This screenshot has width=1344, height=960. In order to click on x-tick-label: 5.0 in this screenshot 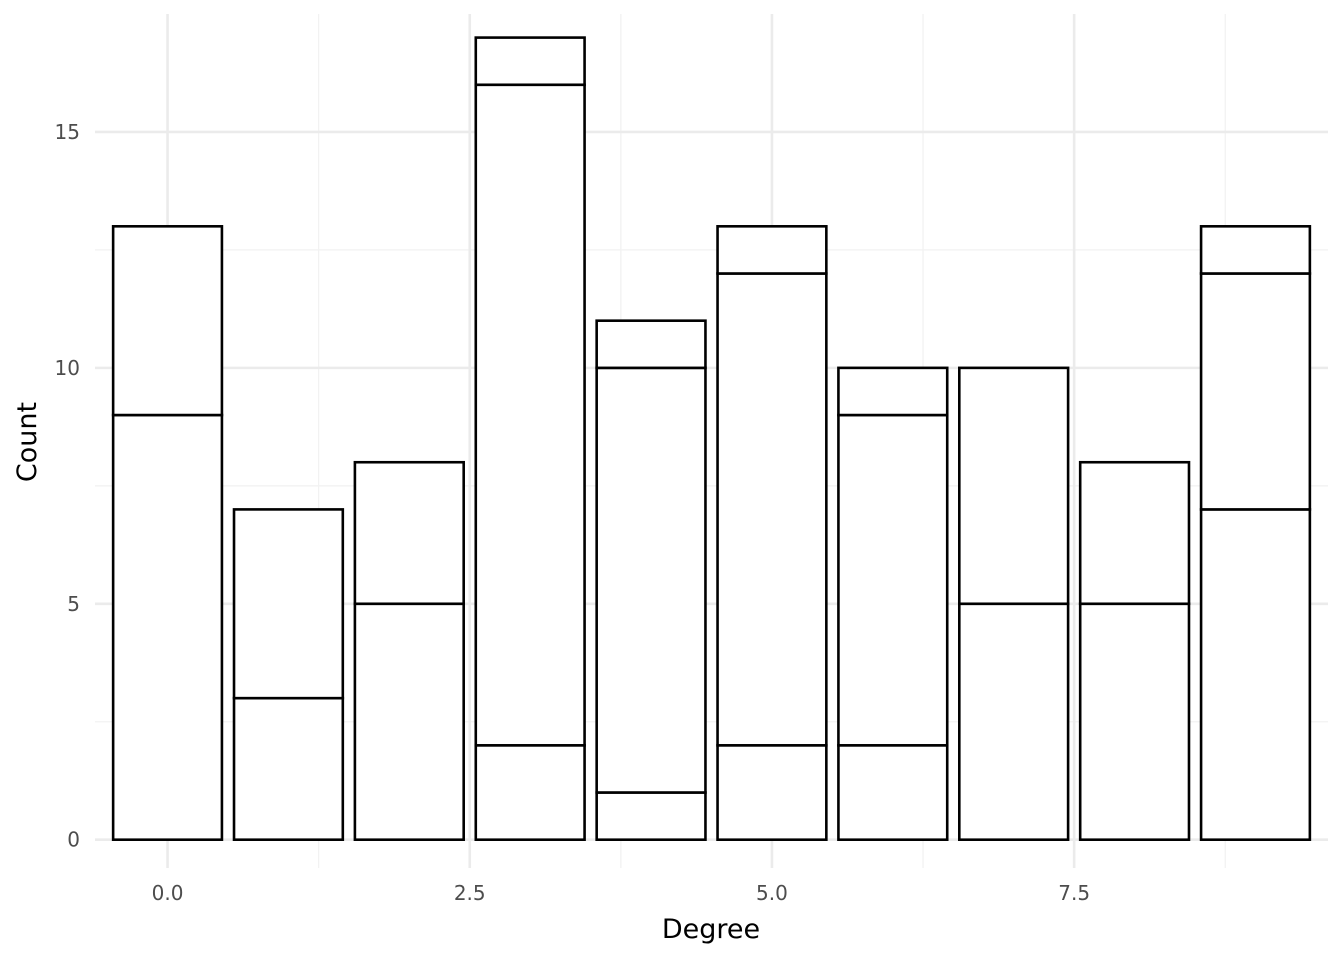, I will do `click(772, 893)`.